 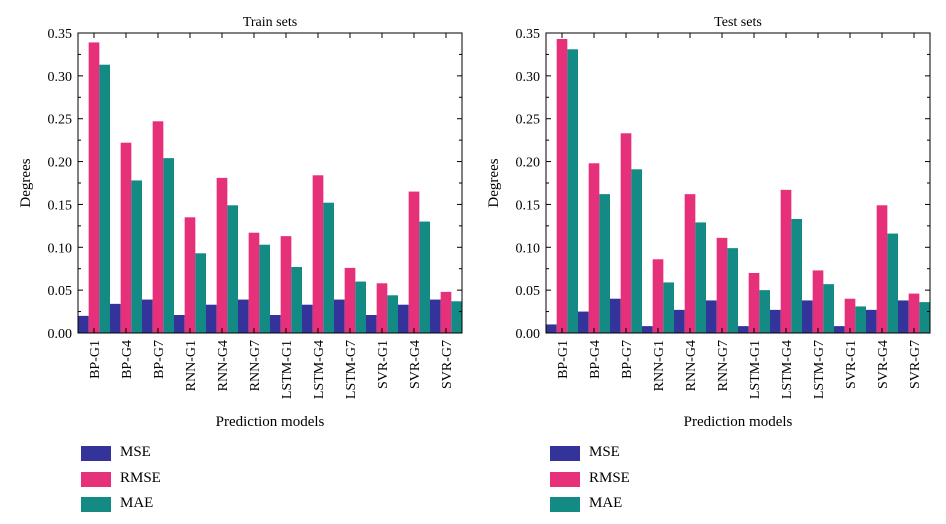 What do you see at coordinates (95, 359) in the screenshot?
I see `x-tick-label-bp-g1: BP-G1` at bounding box center [95, 359].